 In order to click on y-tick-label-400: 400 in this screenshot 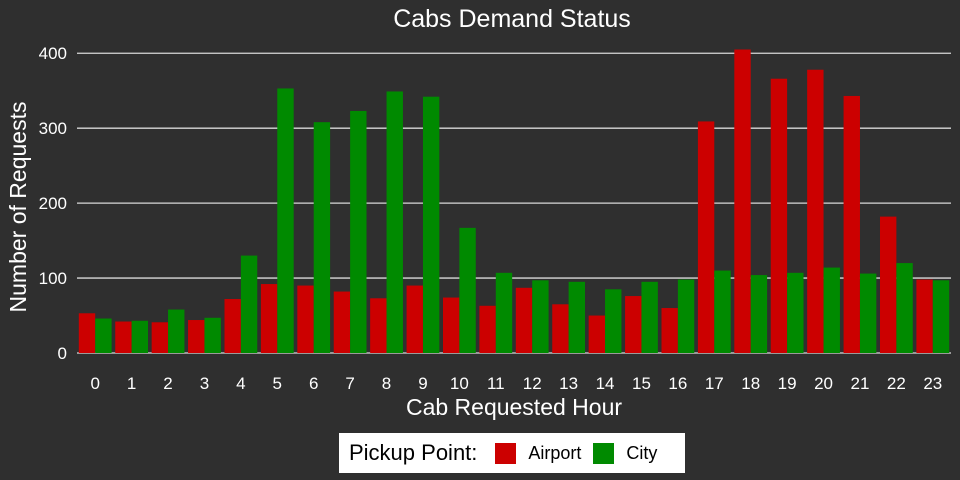, I will do `click(53, 53)`.